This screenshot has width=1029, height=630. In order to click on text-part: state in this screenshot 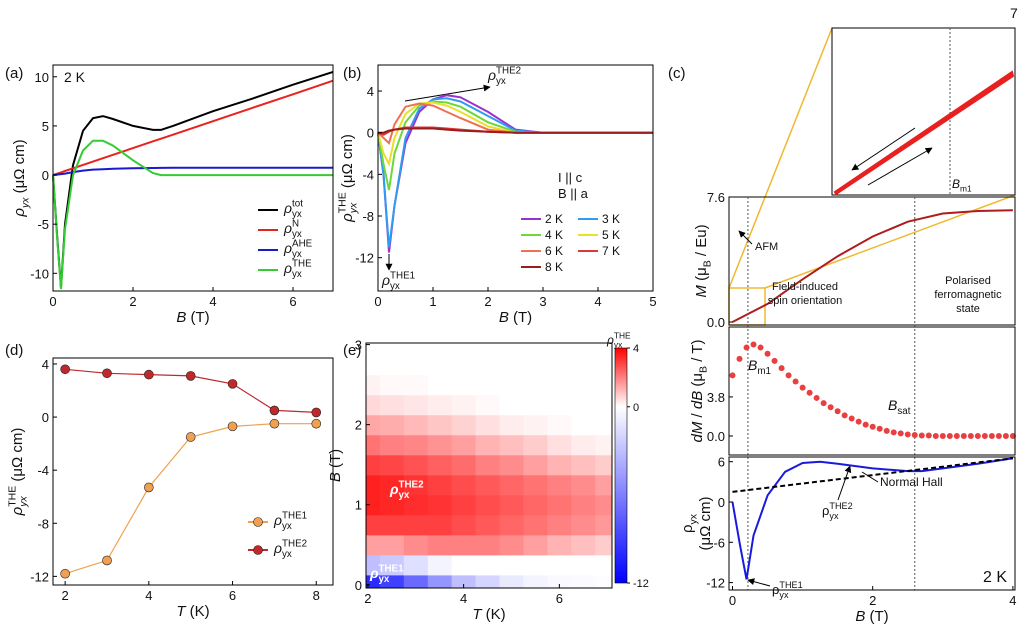, I will do `click(968, 309)`.